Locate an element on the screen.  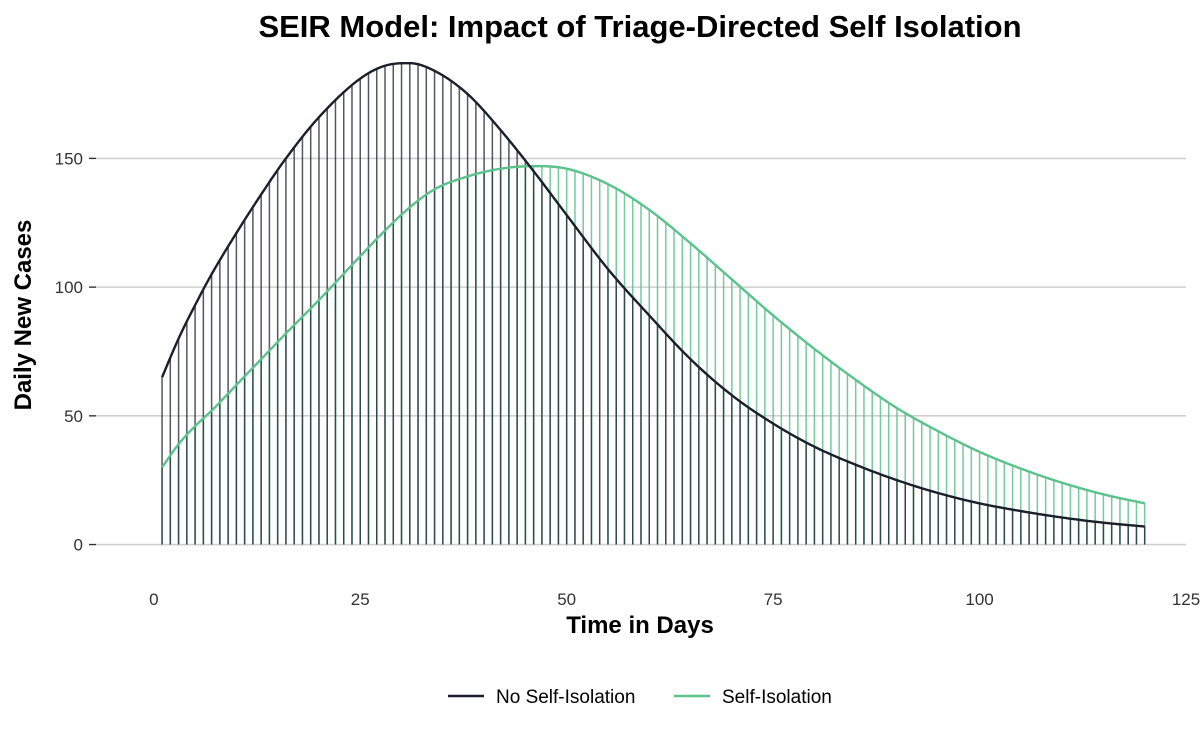
x-tick-label: 100 is located at coordinates (979, 599).